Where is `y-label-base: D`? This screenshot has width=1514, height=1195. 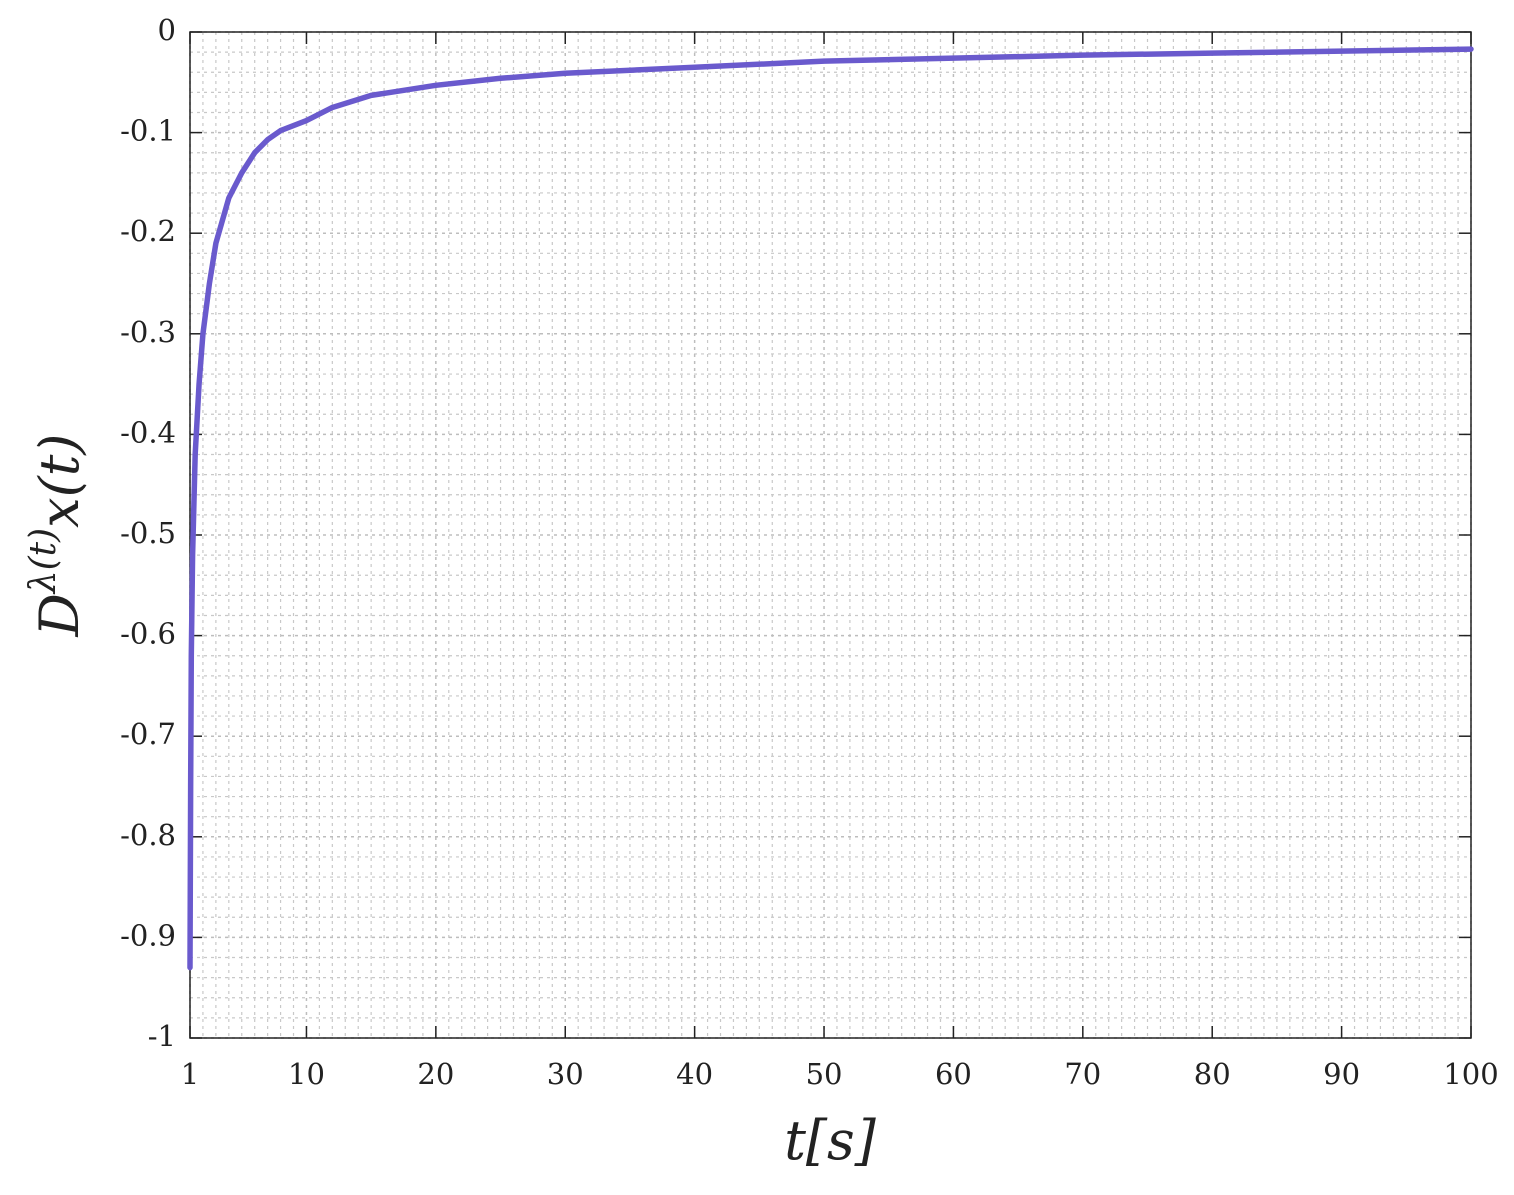 y-label-base: D is located at coordinates (59, 615).